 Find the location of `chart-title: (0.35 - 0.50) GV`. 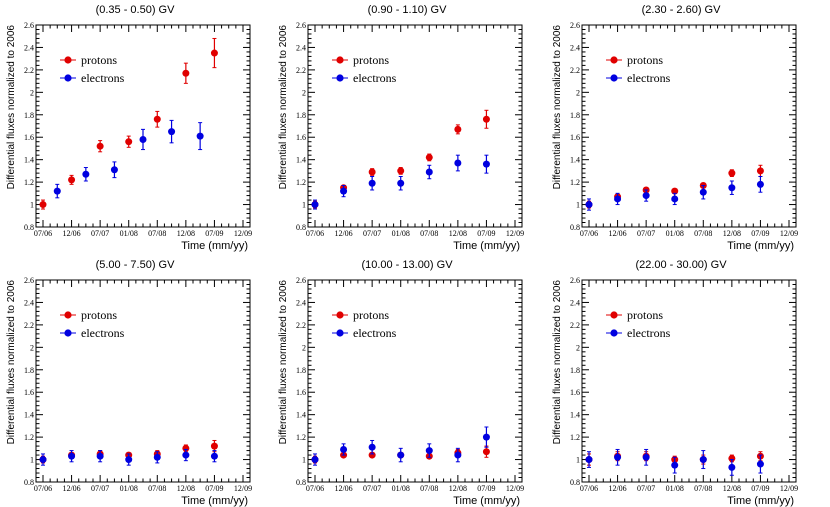

chart-title: (0.35 - 0.50) GV is located at coordinates (136, 10).